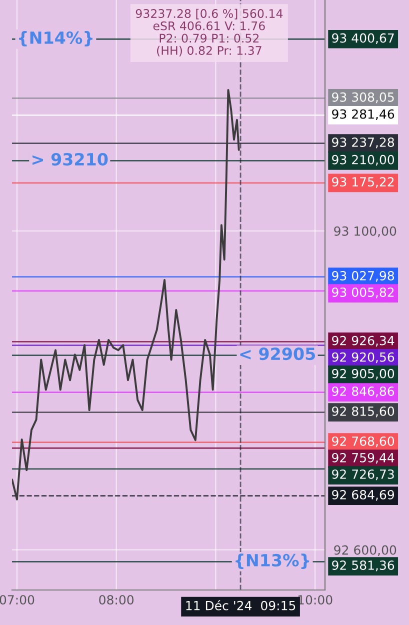 The image size is (409, 625). What do you see at coordinates (116, 600) in the screenshot?
I see `x-tick-label: 08:00` at bounding box center [116, 600].